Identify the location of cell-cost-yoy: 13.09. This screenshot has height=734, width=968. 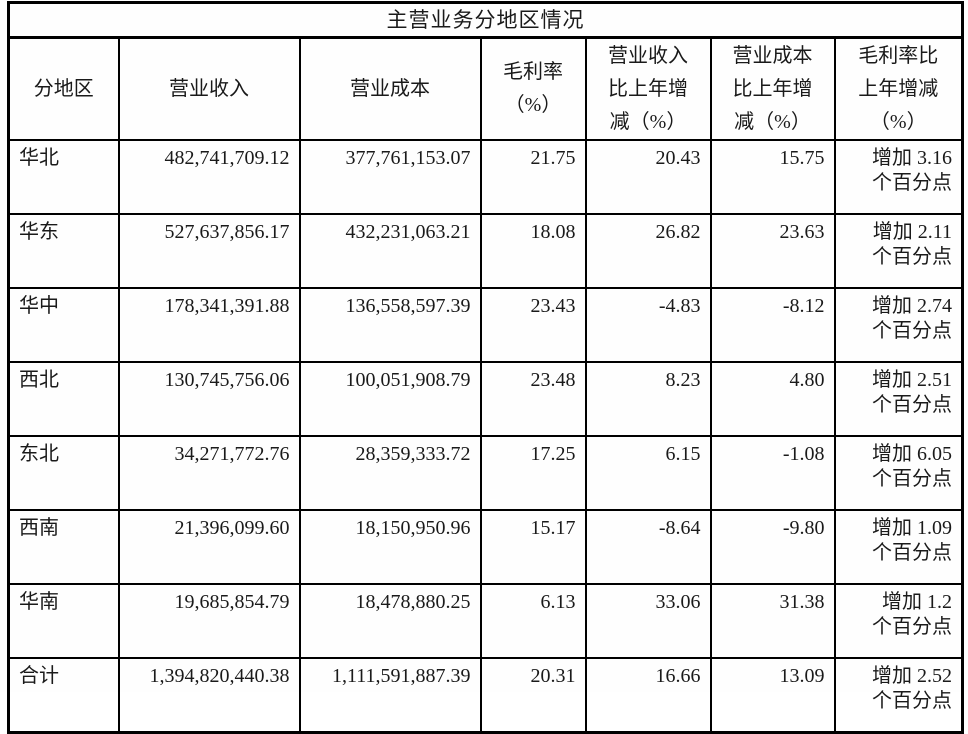
(772, 695).